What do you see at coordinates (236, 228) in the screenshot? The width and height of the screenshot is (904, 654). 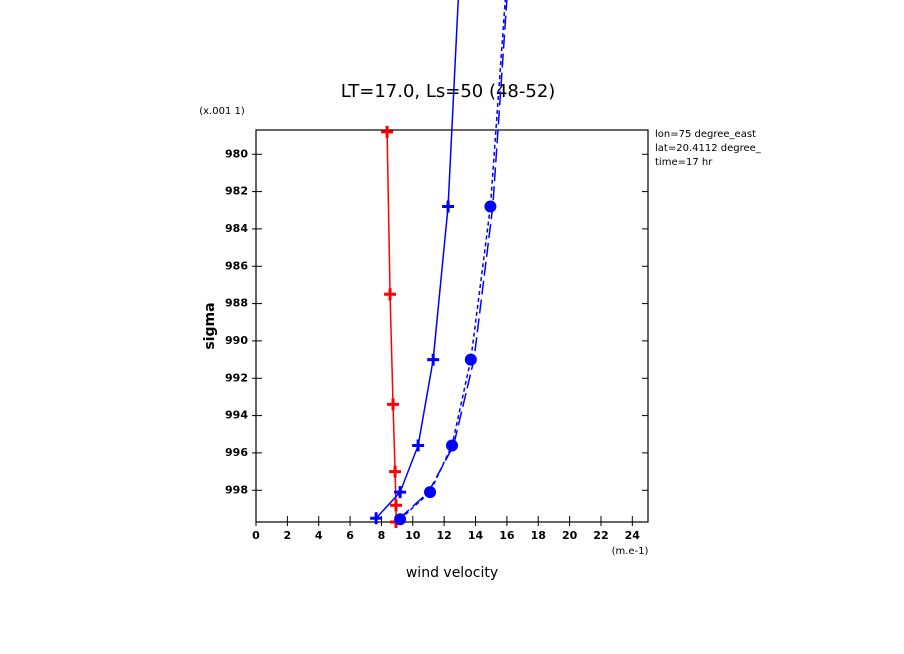 I see `y-tick-label: 984` at bounding box center [236, 228].